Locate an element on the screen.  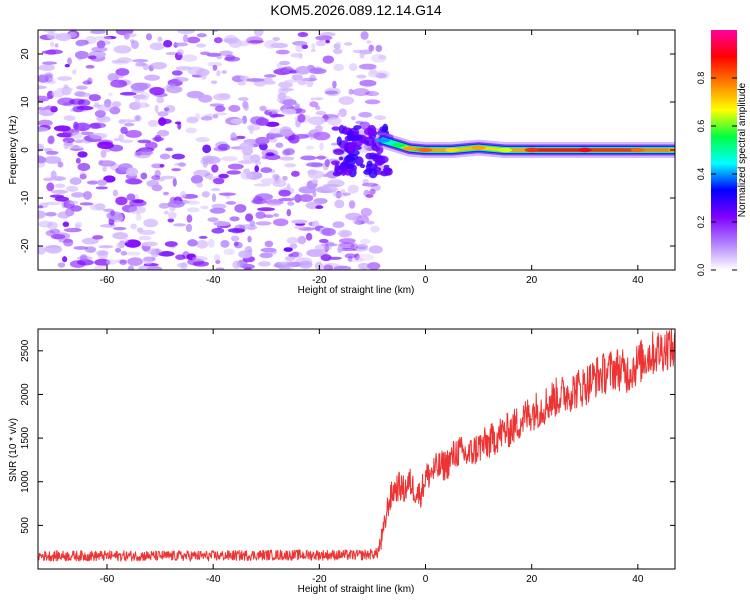
colorbar-label: Normalized spectral amplitude is located at coordinates (742, 149).